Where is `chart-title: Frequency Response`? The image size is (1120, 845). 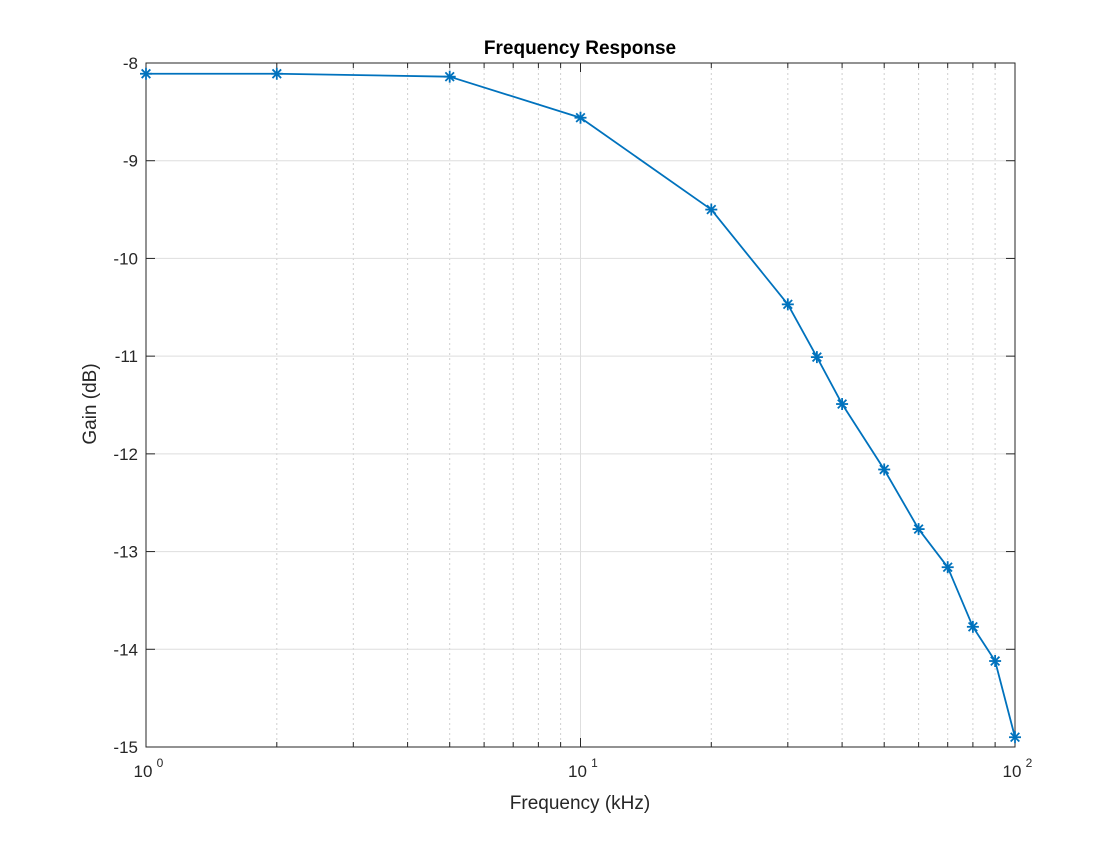
chart-title: Frequency Response is located at coordinates (580, 48).